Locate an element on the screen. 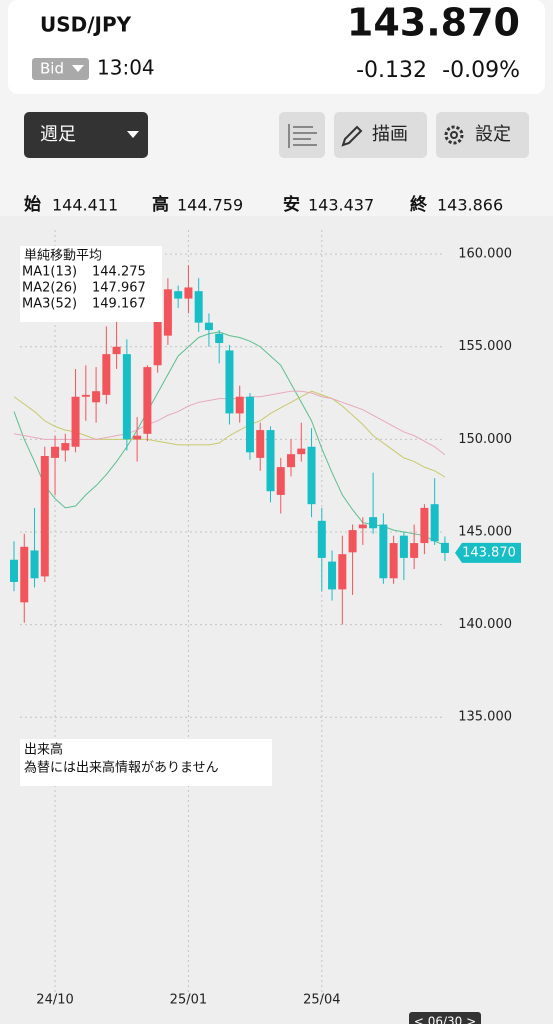 This screenshot has width=553, height=1024. ohlc-label: 高 is located at coordinates (160, 204).